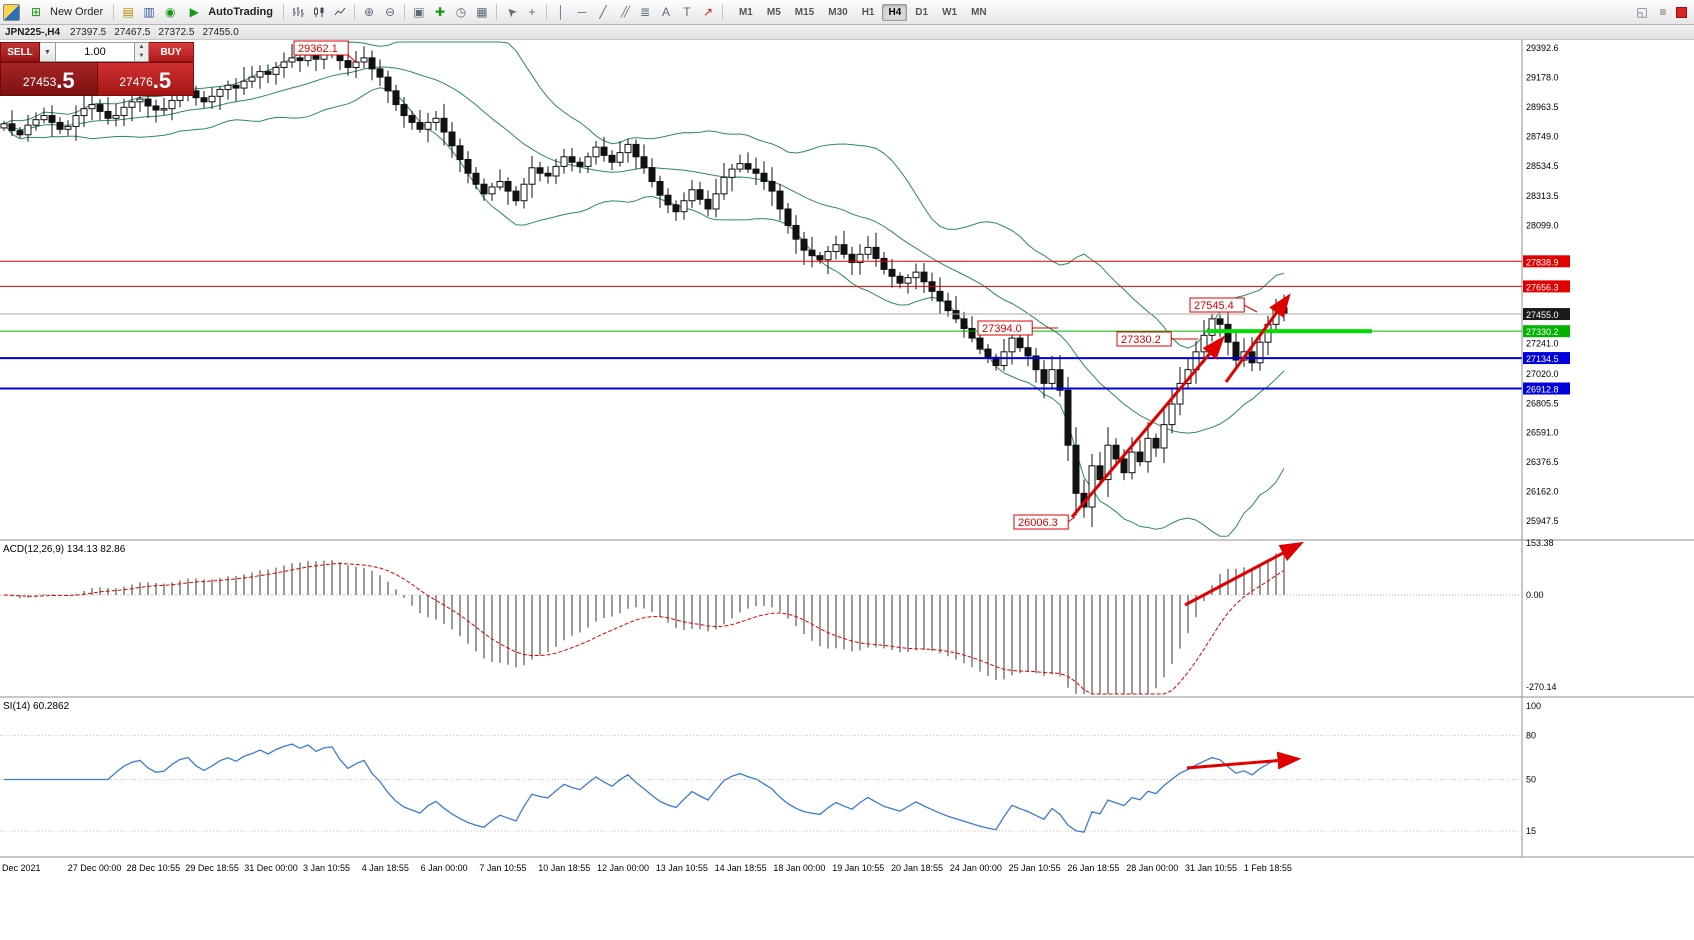  I want to click on fullscreen-icon: ◱, so click(1642, 12).